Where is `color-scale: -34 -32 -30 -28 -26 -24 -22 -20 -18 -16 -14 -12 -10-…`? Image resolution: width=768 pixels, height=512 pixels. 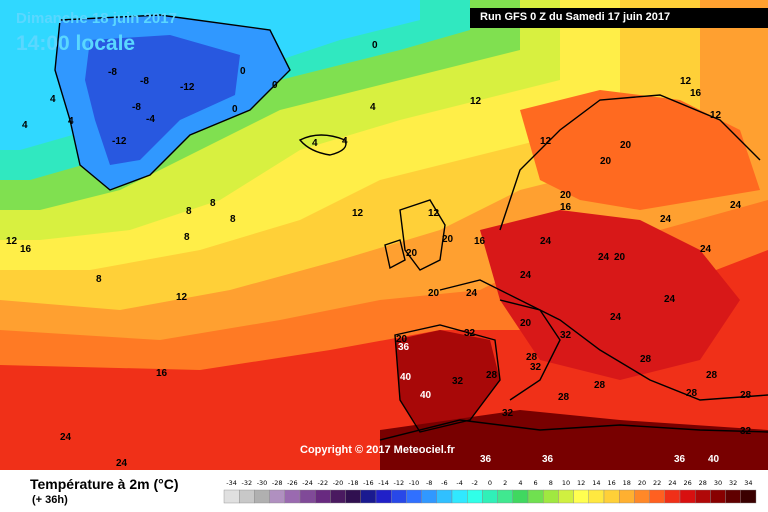 color-scale: -34 -32 -30 -28 -26 -24 -22 -20 -18 -16 -14 -12 -10-… is located at coordinates (490, 491).